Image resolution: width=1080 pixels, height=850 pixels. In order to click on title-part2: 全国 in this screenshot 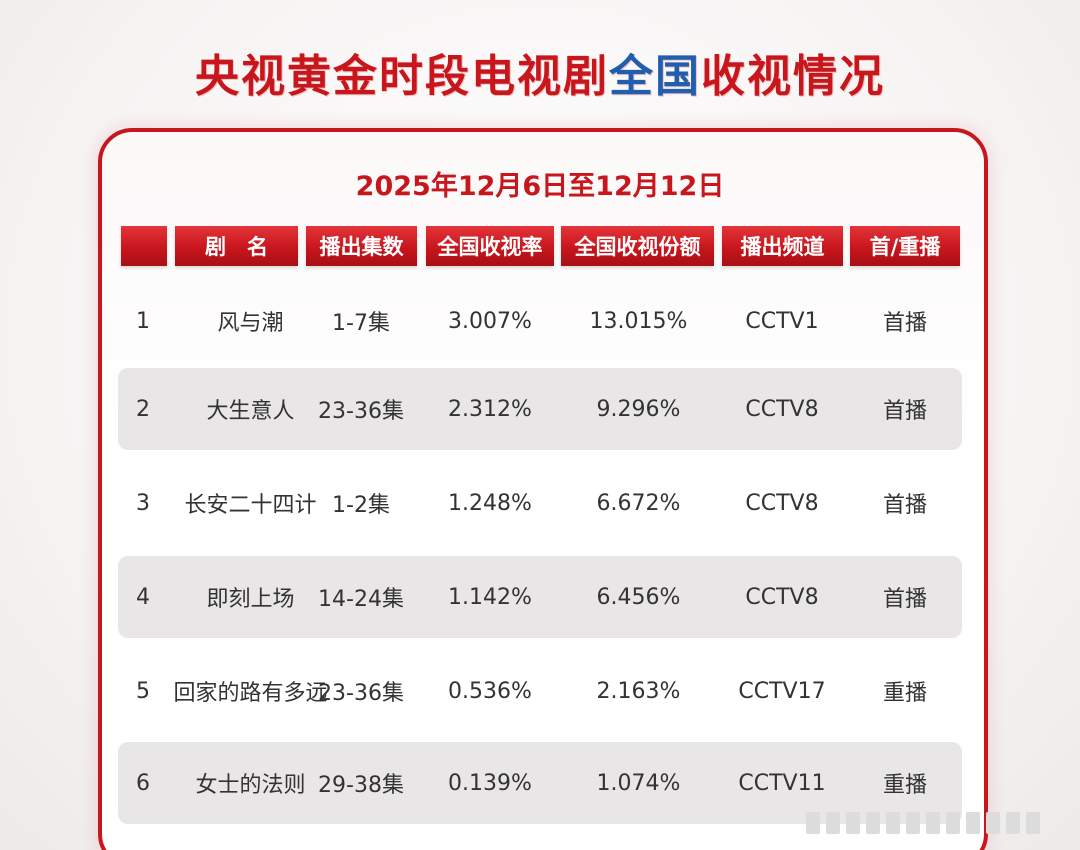, I will do `click(655, 76)`.